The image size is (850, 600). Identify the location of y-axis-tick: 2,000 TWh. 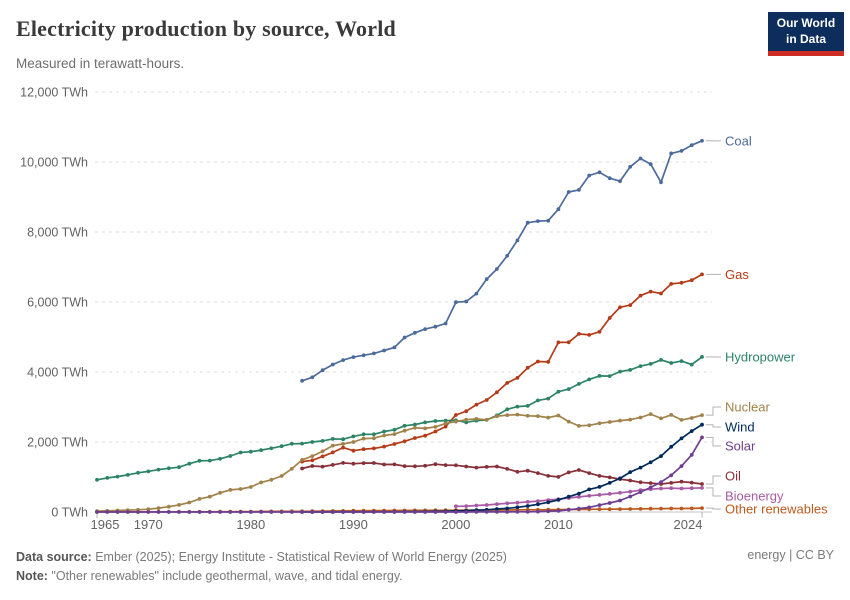
(57, 443).